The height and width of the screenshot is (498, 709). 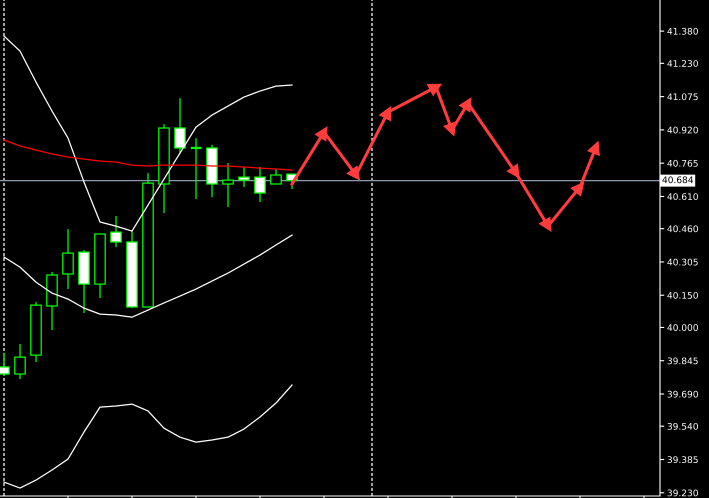 I want to click on y-tick-label: 40.305, so click(x=682, y=262).